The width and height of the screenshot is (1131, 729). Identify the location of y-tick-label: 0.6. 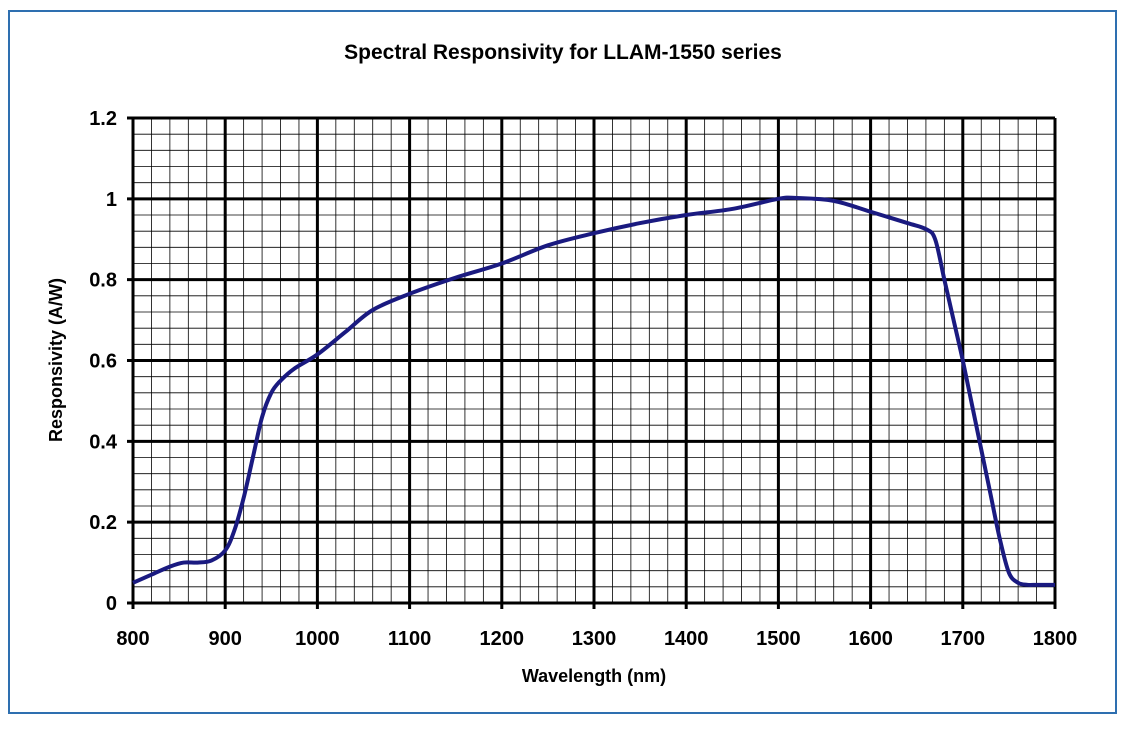
(103, 362).